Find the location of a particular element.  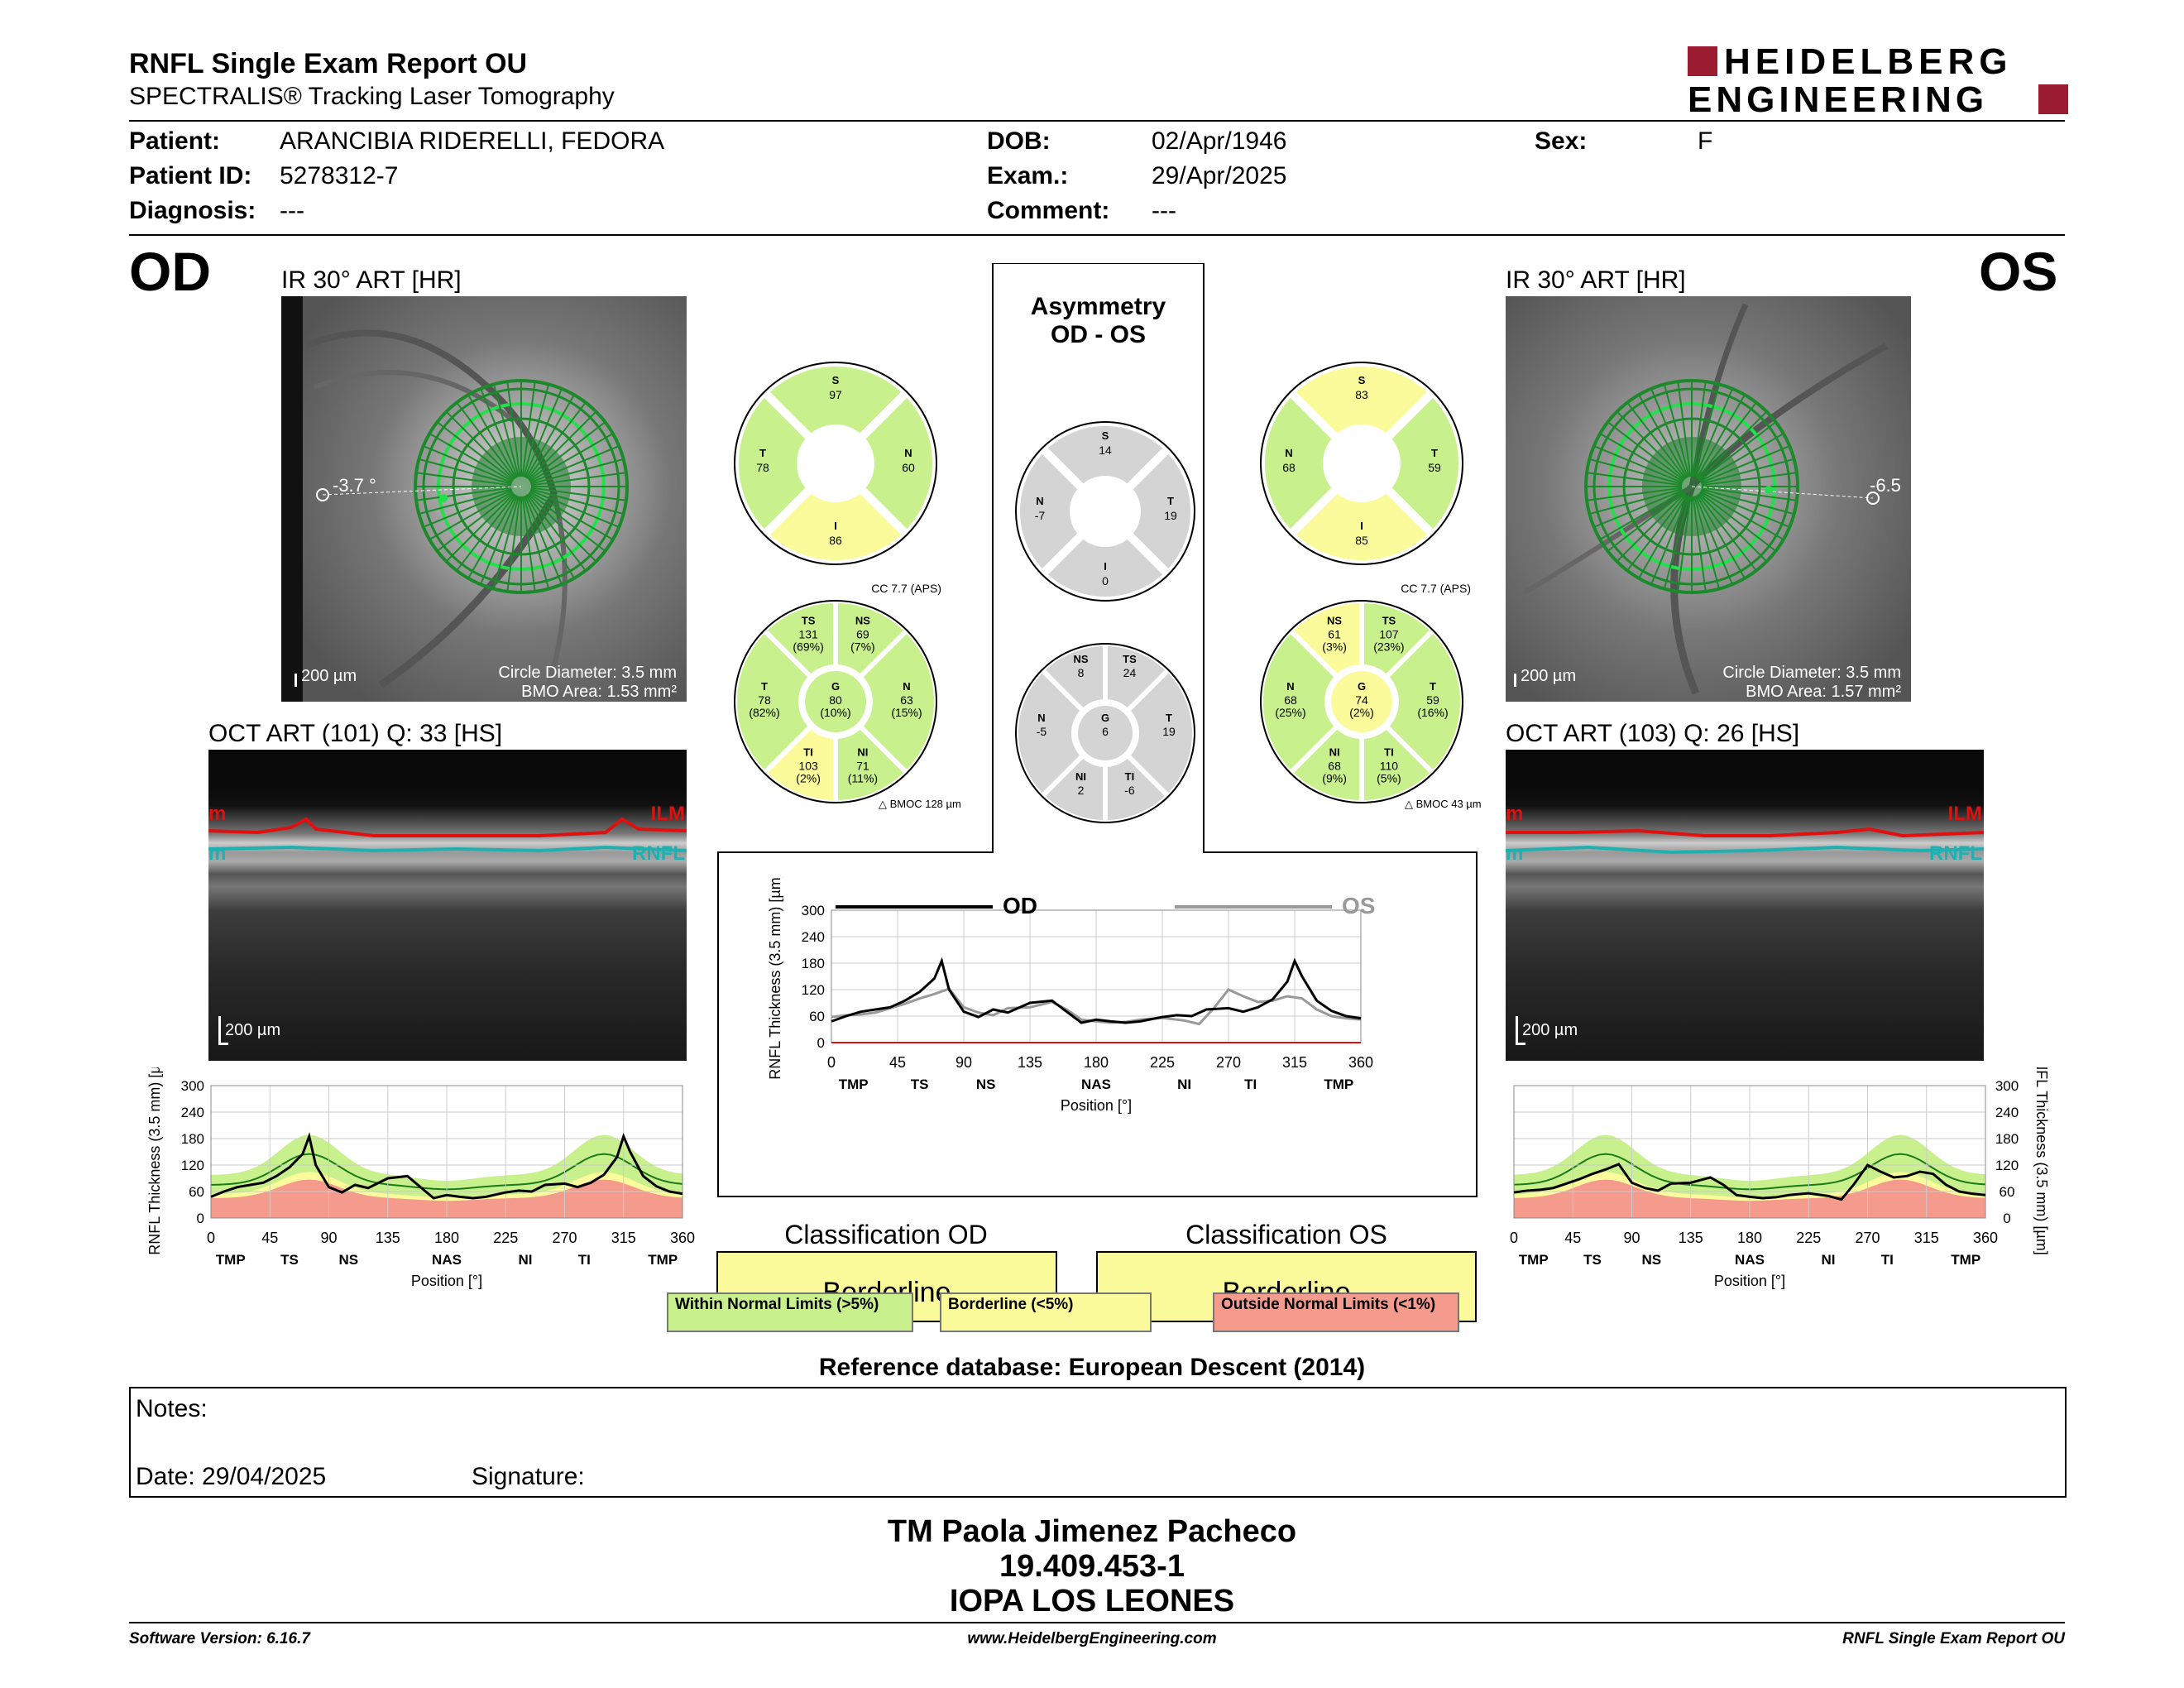

x-tick-label: 0 is located at coordinates (831, 1062).